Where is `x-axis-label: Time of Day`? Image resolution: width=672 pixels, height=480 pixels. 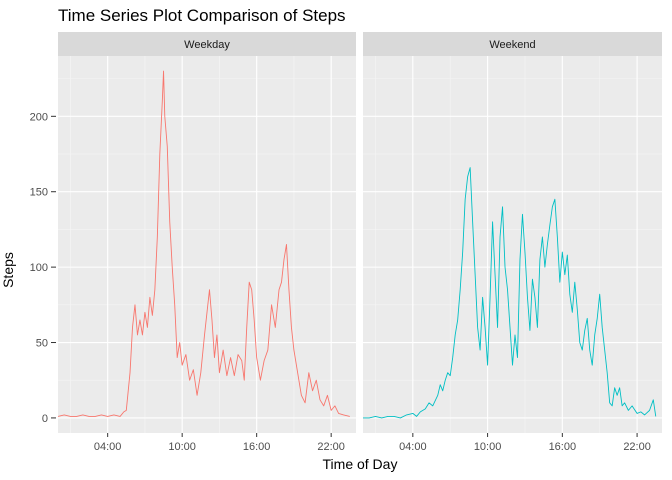
x-axis-label: Time of Day is located at coordinates (360, 464).